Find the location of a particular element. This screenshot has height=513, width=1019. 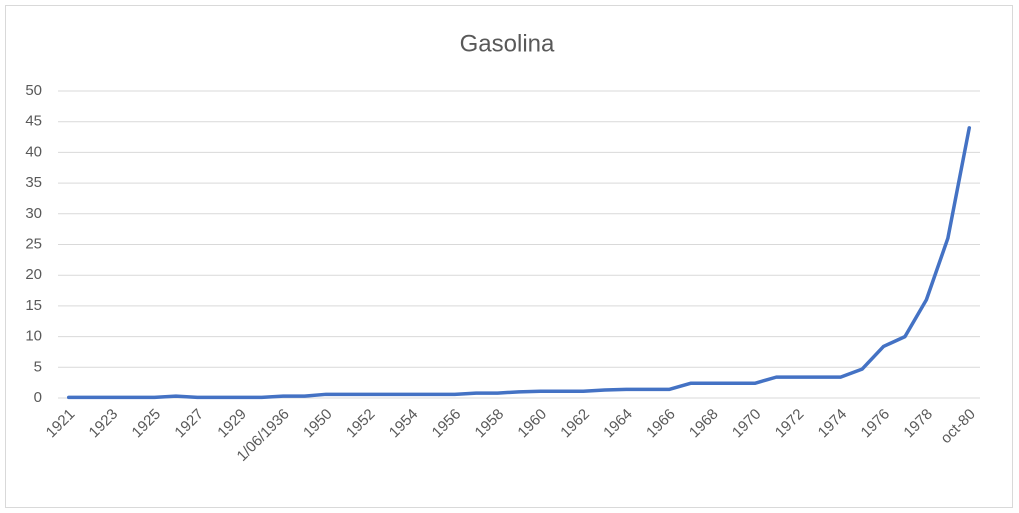

y-tick-label: 40 is located at coordinates (33, 151).